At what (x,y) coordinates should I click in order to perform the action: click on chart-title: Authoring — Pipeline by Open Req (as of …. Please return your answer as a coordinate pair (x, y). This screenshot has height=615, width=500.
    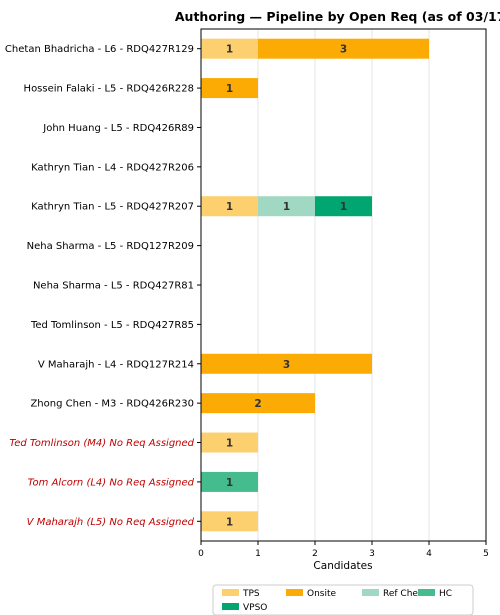
    Looking at the image, I should click on (337, 16).